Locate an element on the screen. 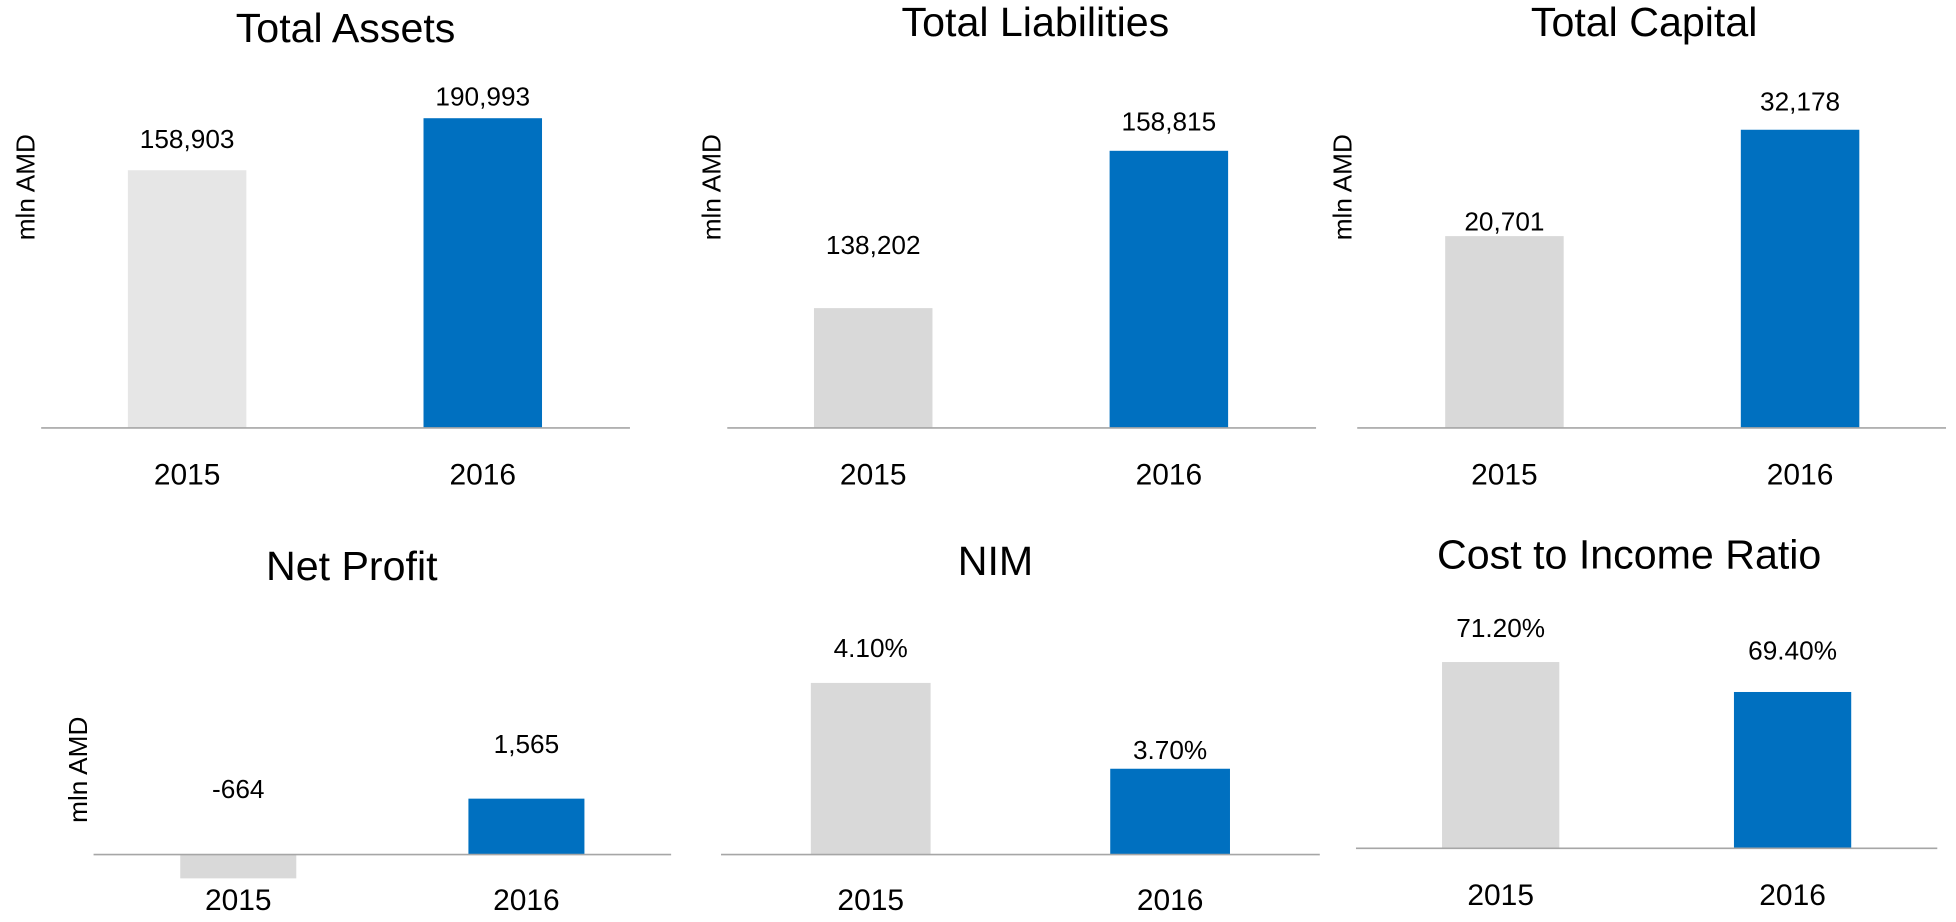 Image resolution: width=1956 pixels, height=922 pixels. data-label: 1,565 is located at coordinates (527, 744).